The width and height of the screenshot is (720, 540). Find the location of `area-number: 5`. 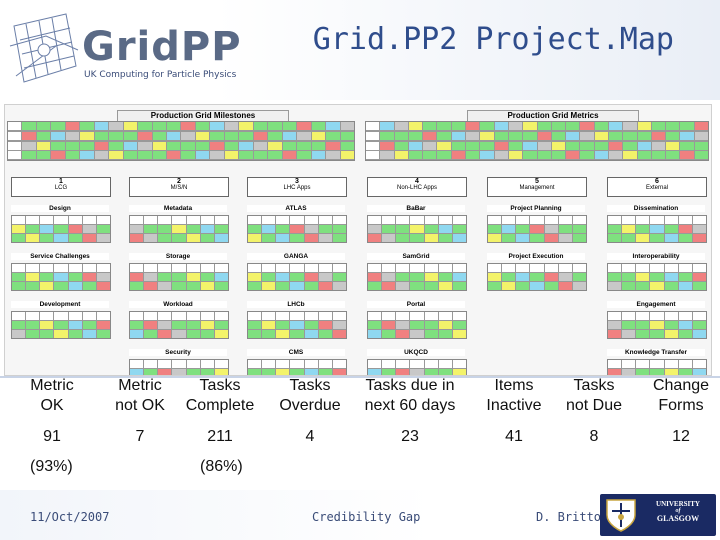

area-number: 5 is located at coordinates (537, 181).